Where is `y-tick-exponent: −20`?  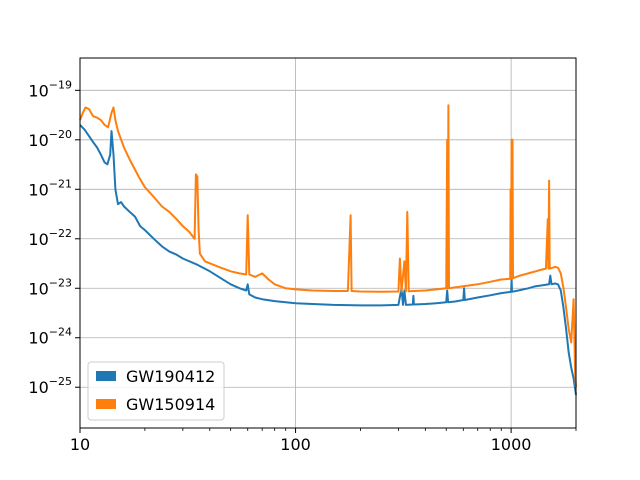
y-tick-exponent: −20 is located at coordinates (60, 134).